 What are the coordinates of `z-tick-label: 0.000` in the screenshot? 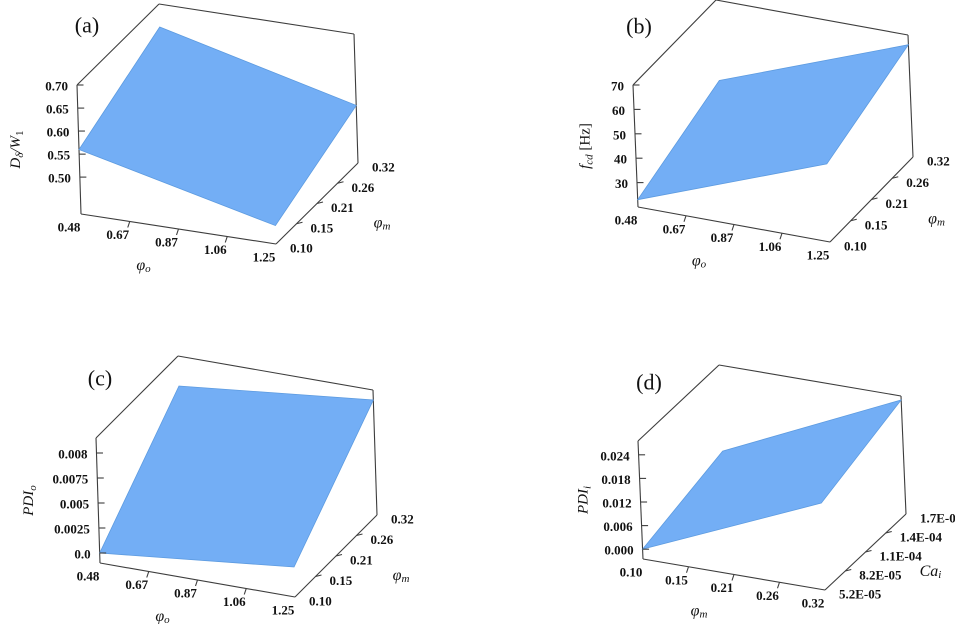 It's located at (618, 550).